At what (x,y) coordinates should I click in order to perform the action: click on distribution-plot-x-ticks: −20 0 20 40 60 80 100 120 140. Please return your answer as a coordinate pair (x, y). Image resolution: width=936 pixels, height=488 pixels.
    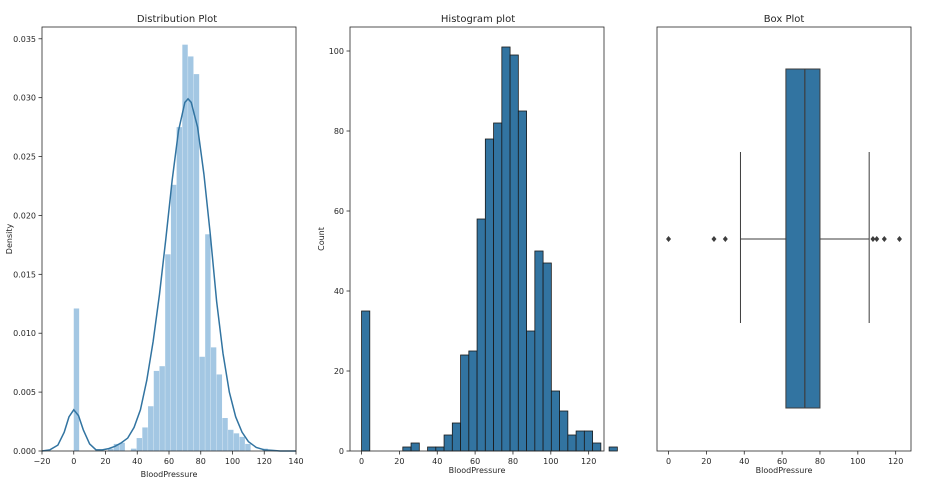
    Looking at the image, I should click on (169, 458).